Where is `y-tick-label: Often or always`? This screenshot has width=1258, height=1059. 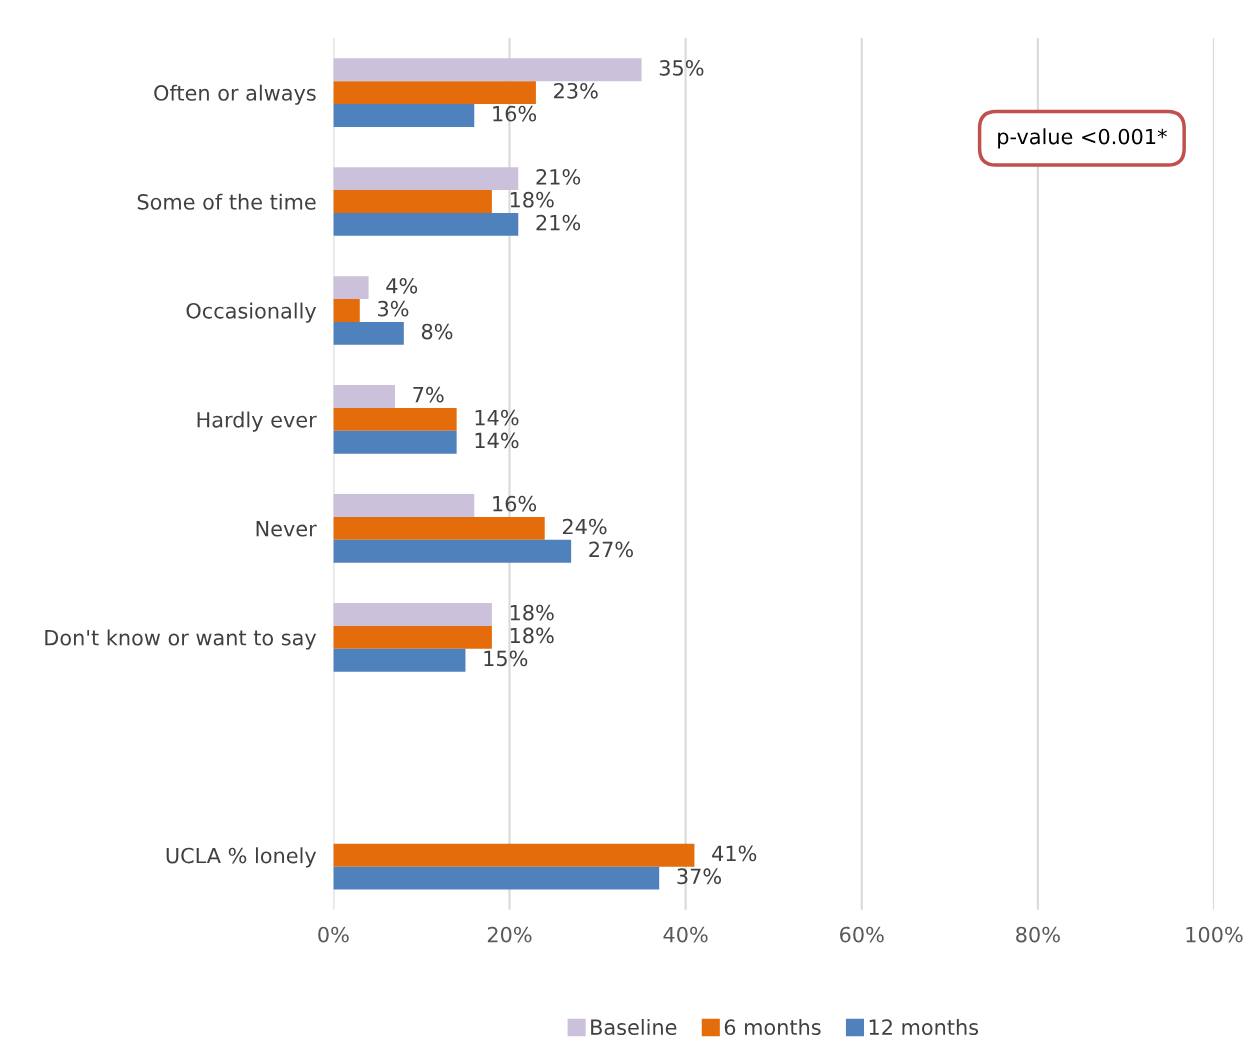 y-tick-label: Often or always is located at coordinates (235, 94).